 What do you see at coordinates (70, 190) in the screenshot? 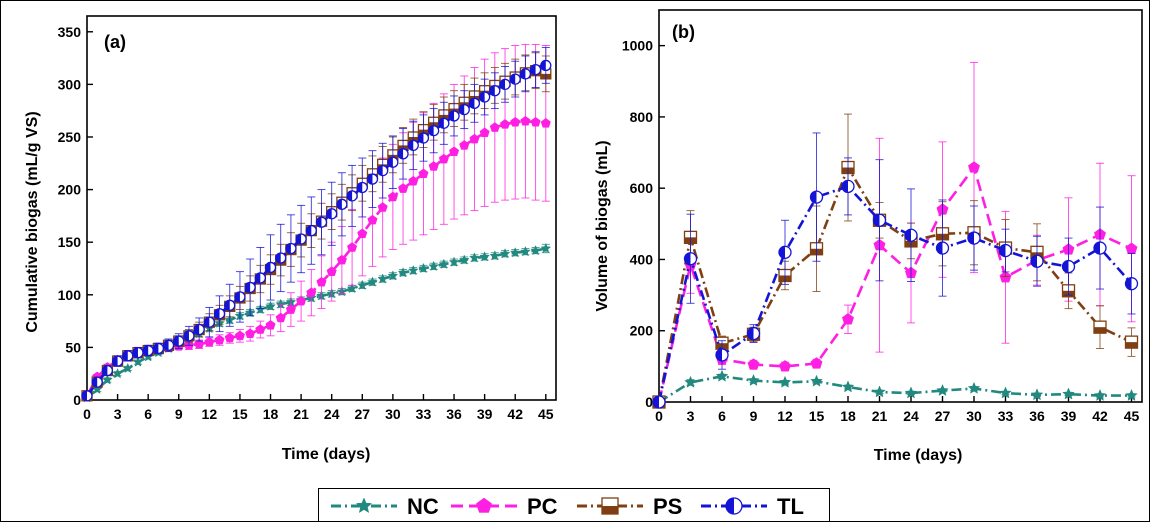
I see `panel-a-y-tick-label: 200` at bounding box center [70, 190].